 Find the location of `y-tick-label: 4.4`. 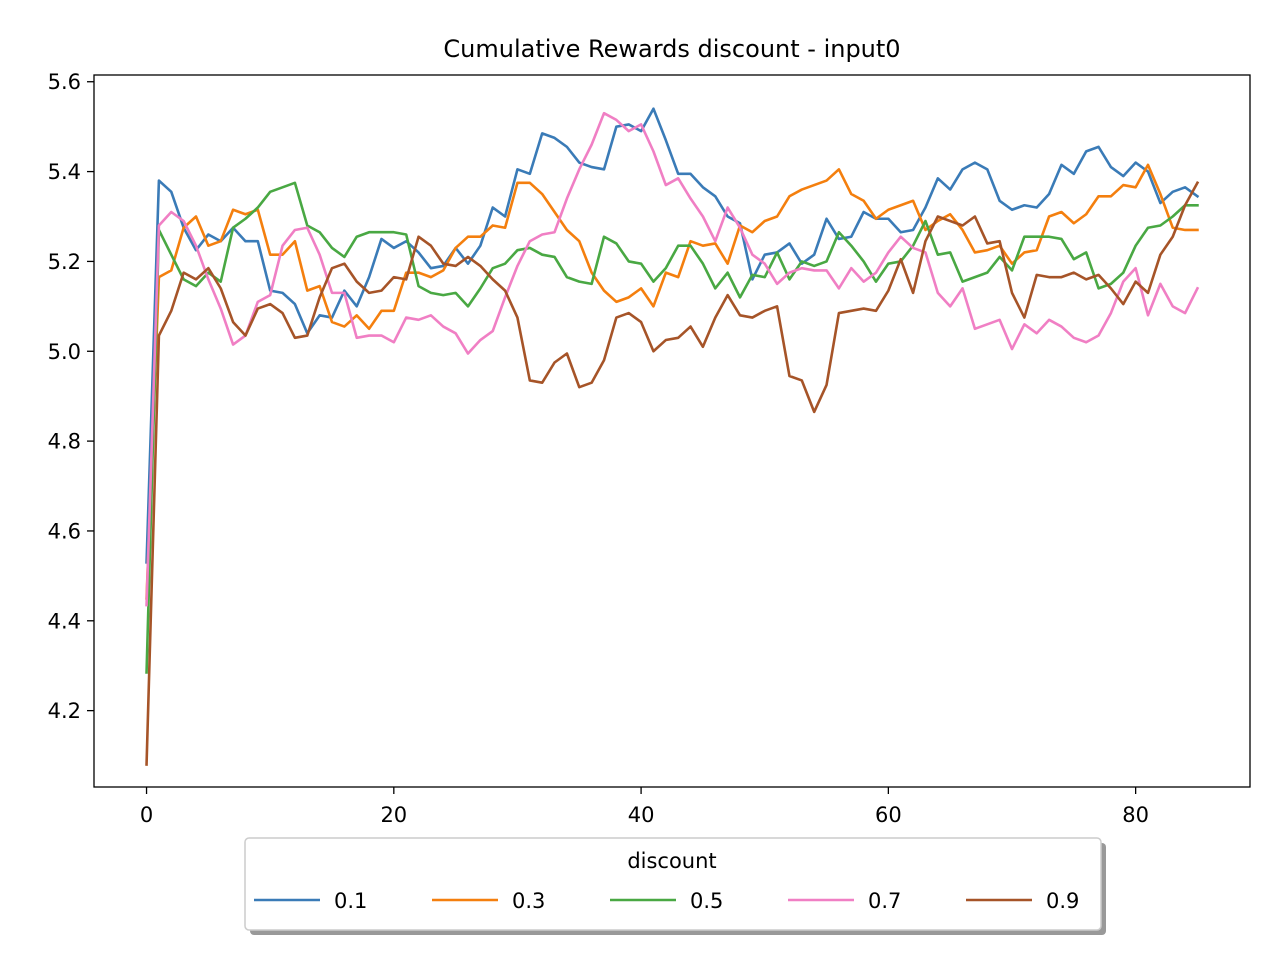

y-tick-label: 4.4 is located at coordinates (64, 621).